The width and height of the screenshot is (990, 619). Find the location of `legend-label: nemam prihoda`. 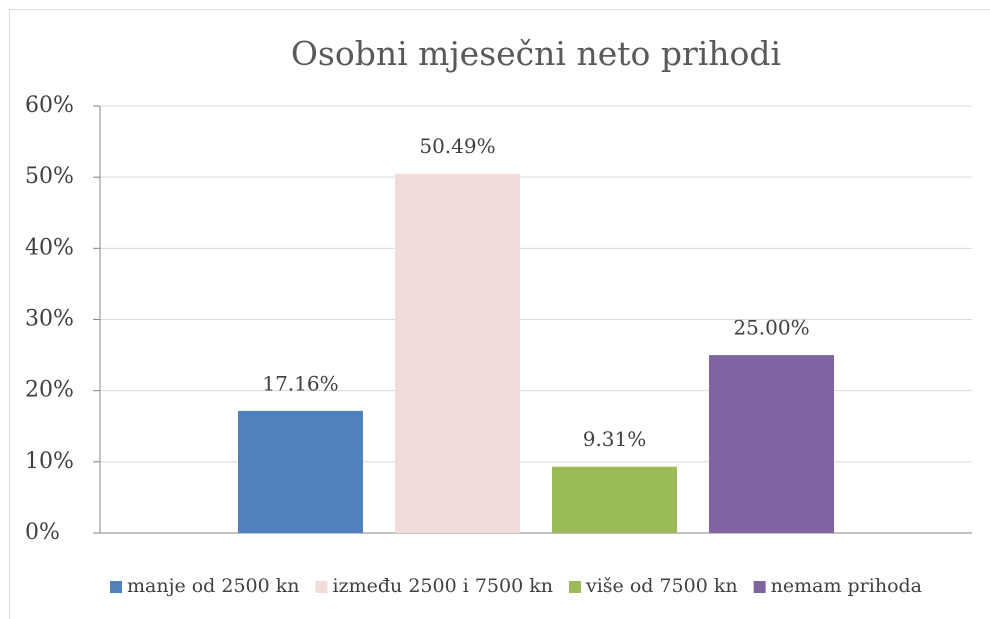

legend-label: nemam prihoda is located at coordinates (846, 586).